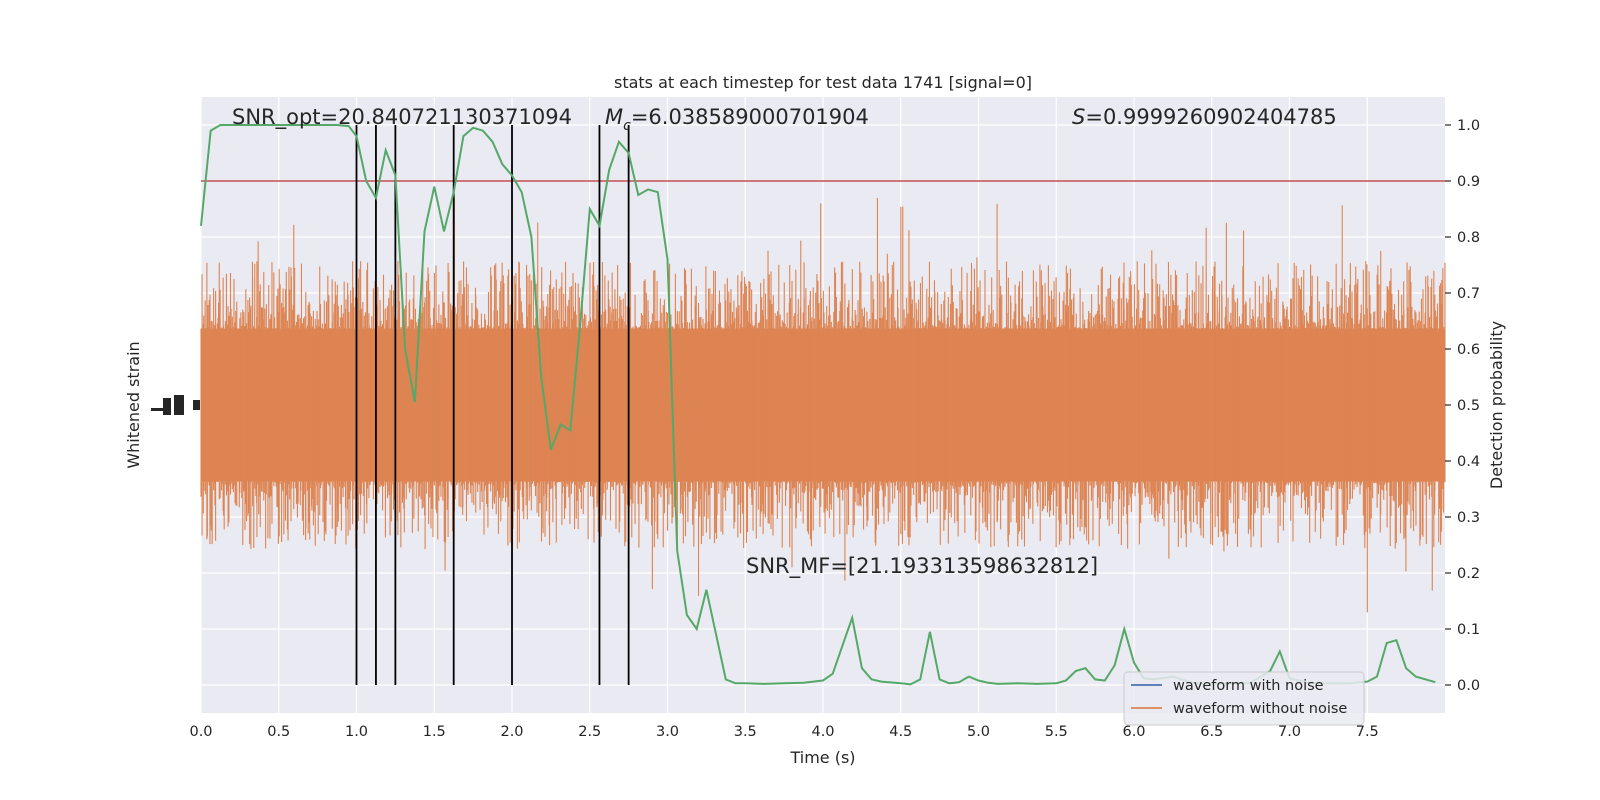  What do you see at coordinates (614, 117) in the screenshot?
I see `chirp-mass-symbol: M` at bounding box center [614, 117].